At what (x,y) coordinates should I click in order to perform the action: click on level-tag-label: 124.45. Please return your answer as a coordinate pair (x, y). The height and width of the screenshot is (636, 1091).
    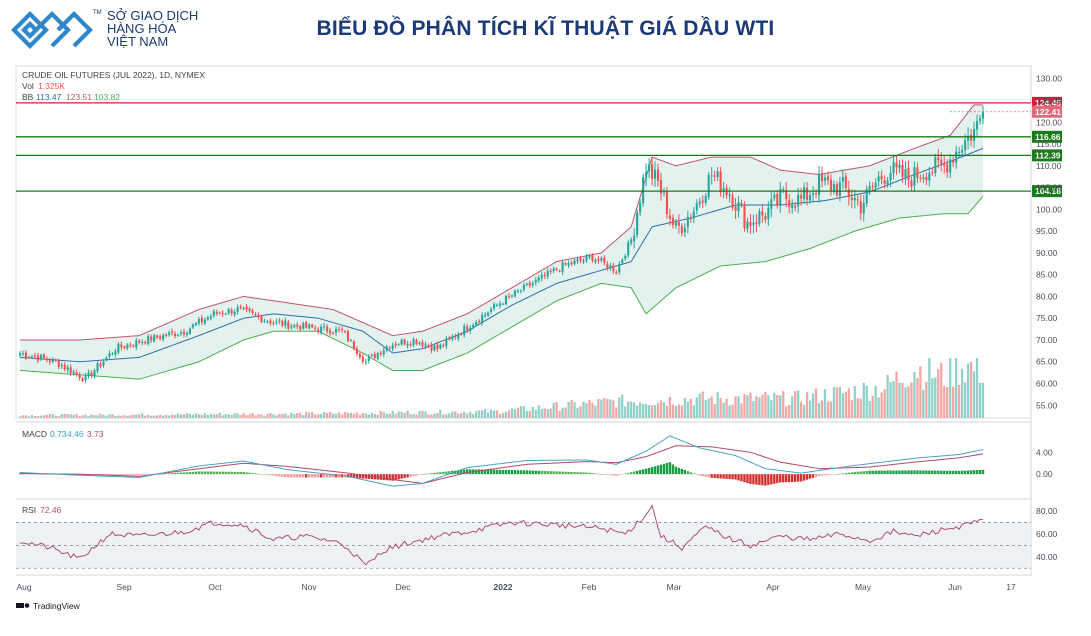
    Looking at the image, I should click on (1048, 103).